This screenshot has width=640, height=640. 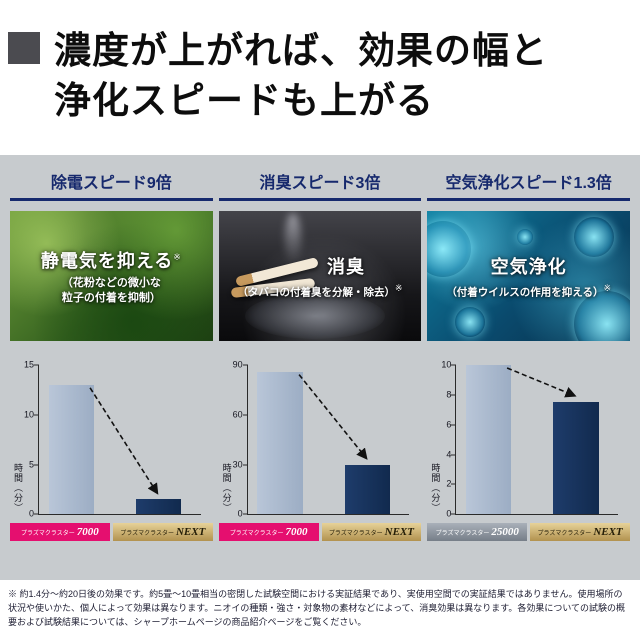 I want to click on y-tick-label: 90, so click(x=237, y=364).